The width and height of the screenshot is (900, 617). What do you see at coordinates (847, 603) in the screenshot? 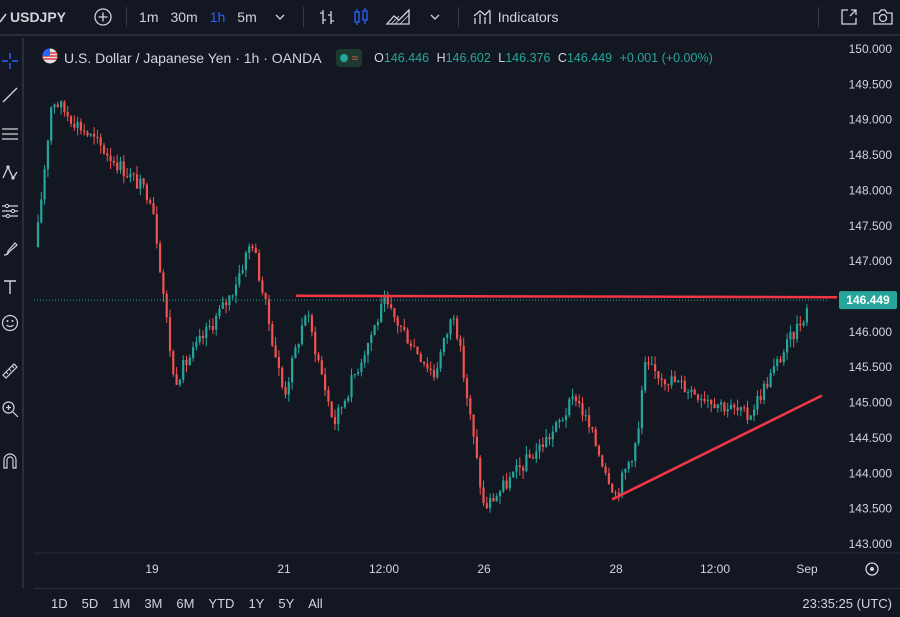
I see `clock-display: 23:35:25 (UTC)` at bounding box center [847, 603].